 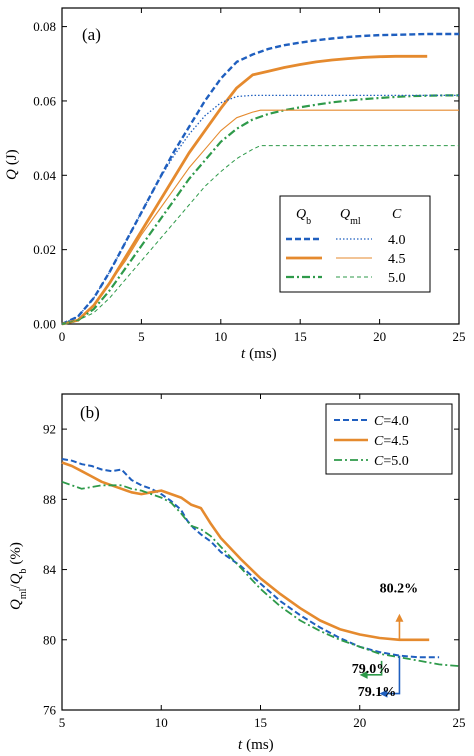 What do you see at coordinates (350, 217) in the screenshot?
I see `legend-header-qml: Qml` at bounding box center [350, 217].